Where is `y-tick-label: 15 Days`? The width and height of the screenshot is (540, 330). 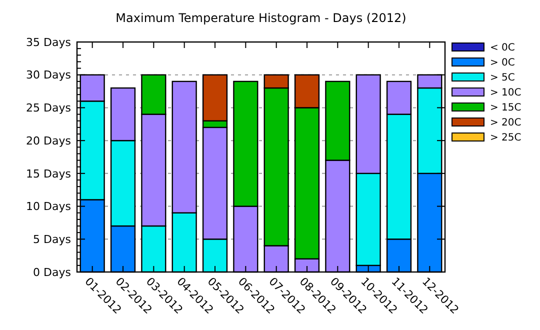 y-tick-label: 15 Days is located at coordinates (49, 173).